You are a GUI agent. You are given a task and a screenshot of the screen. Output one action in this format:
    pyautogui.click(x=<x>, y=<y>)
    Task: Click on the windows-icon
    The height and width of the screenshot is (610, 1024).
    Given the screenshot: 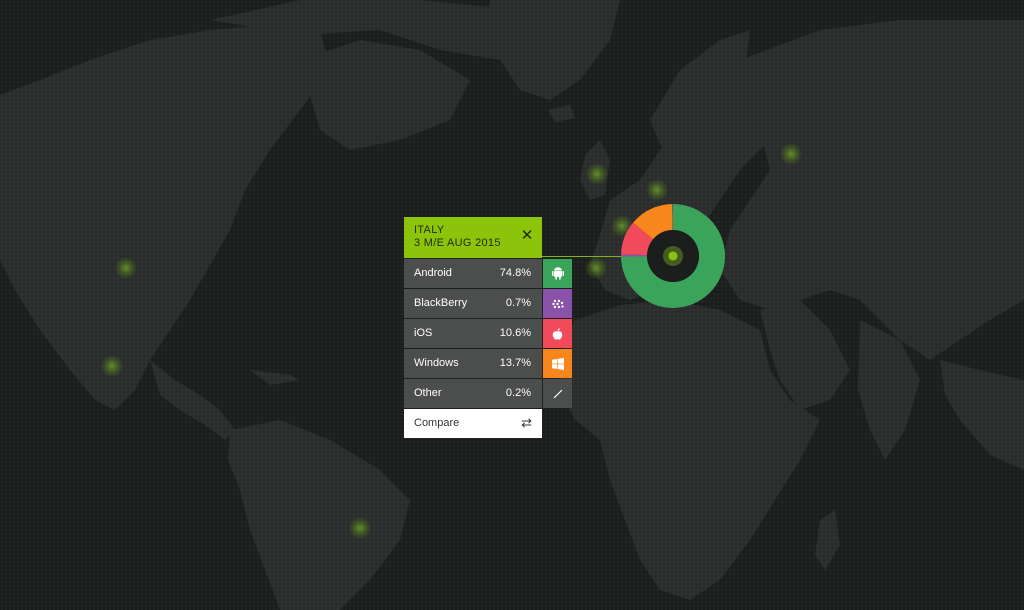 What is the action you would take?
    pyautogui.click(x=557, y=363)
    